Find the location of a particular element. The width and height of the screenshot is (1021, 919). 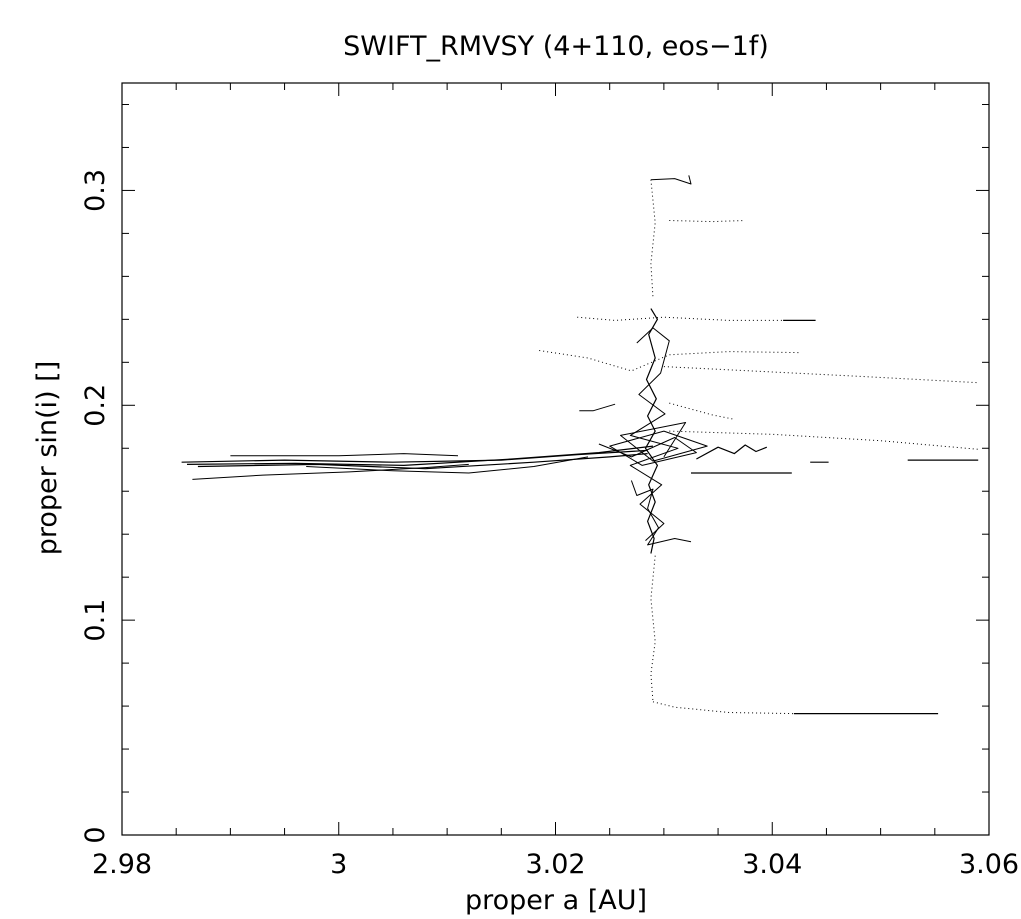

chart-title: SWIFT_RMVSY (4+110, eos−1f) is located at coordinates (556, 46).